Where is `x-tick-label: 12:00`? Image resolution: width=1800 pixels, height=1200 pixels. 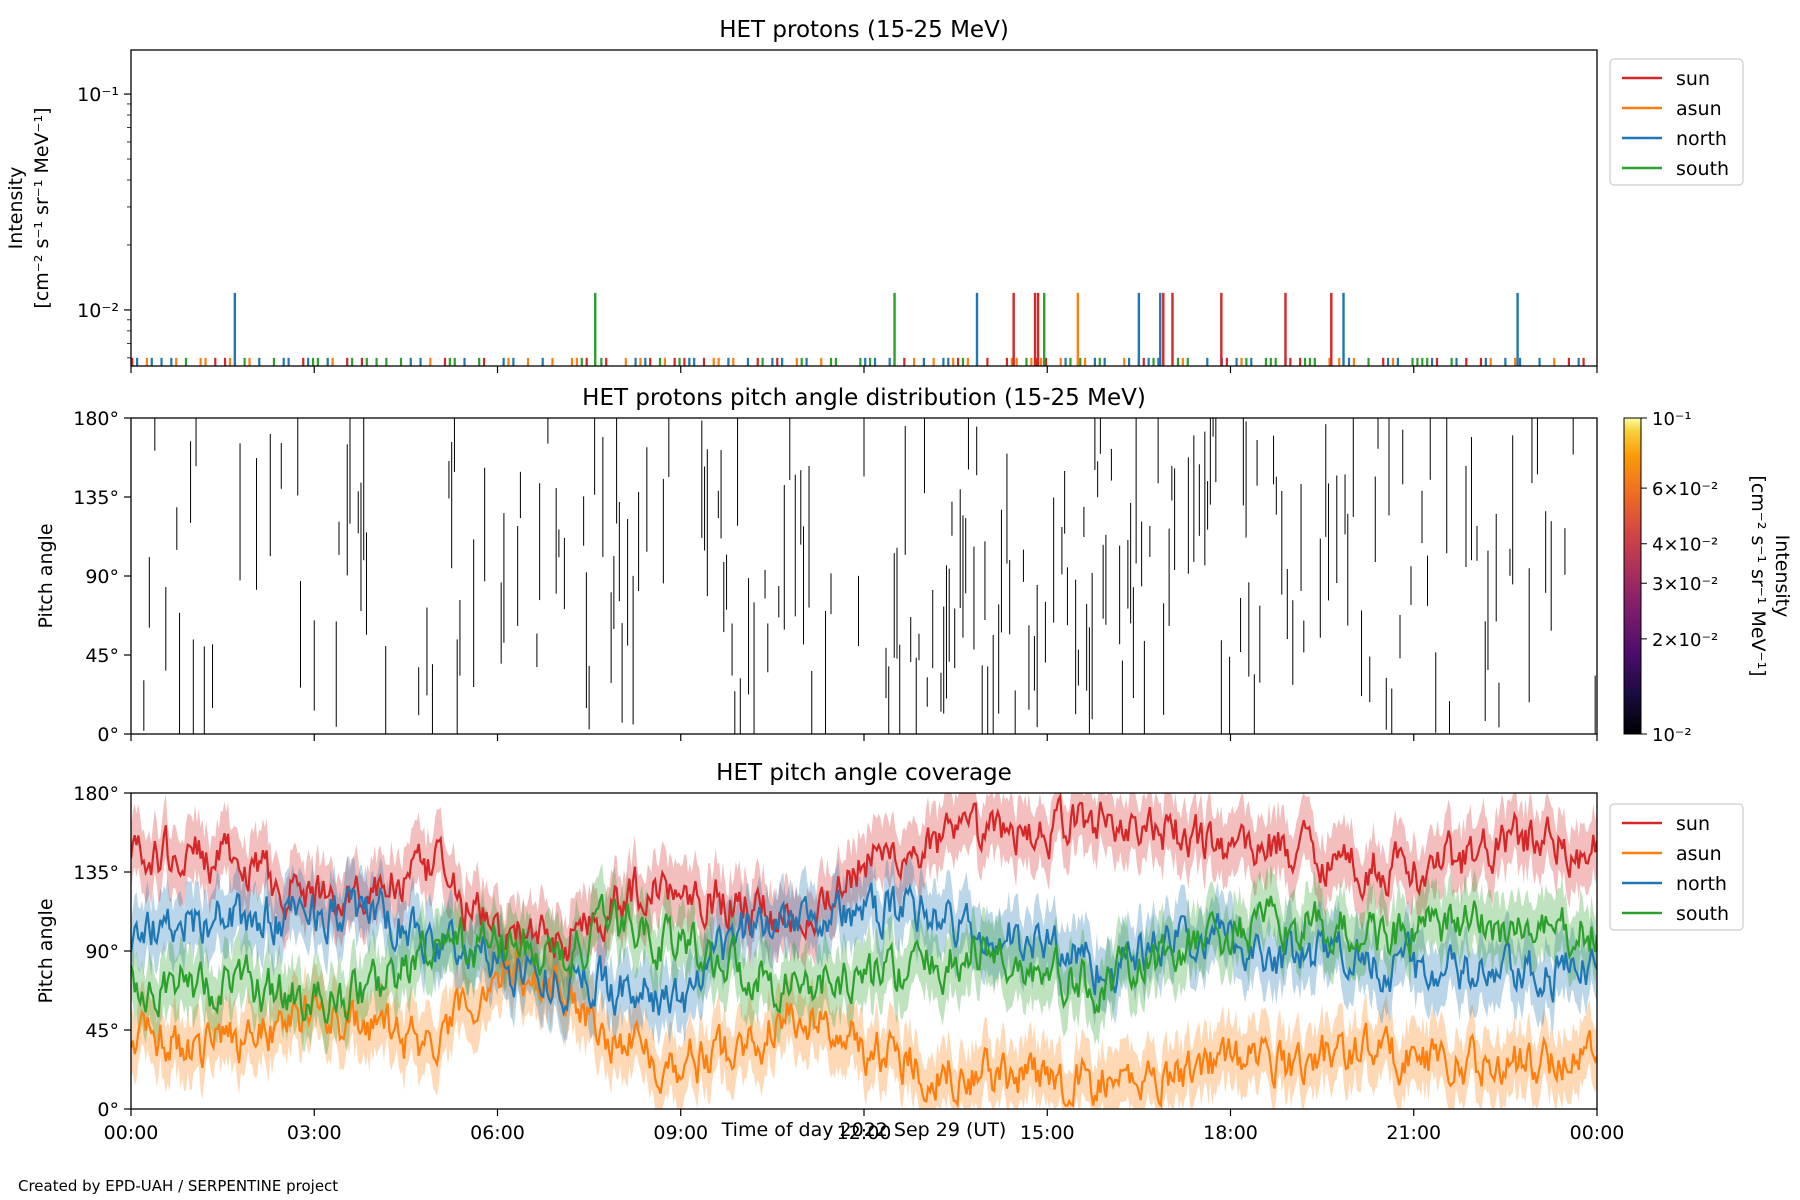 x-tick-label: 12:00 is located at coordinates (864, 1133).